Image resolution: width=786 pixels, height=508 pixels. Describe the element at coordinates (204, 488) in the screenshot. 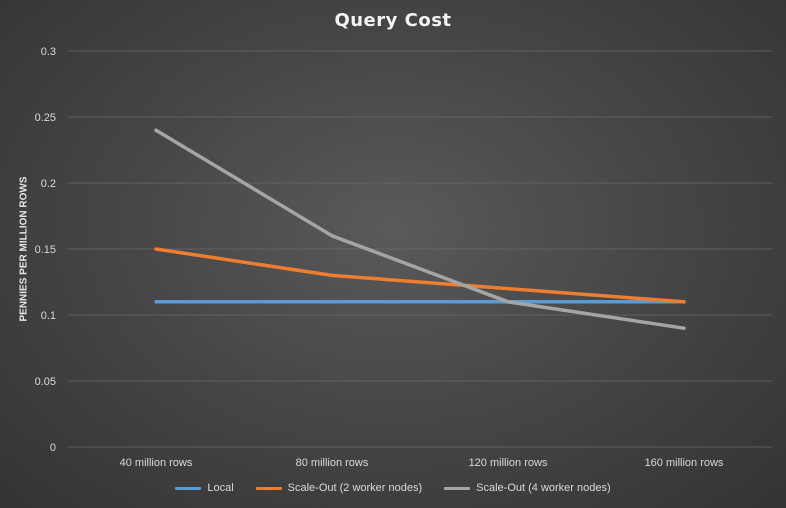

I see `legend-item-local: Local` at that location.